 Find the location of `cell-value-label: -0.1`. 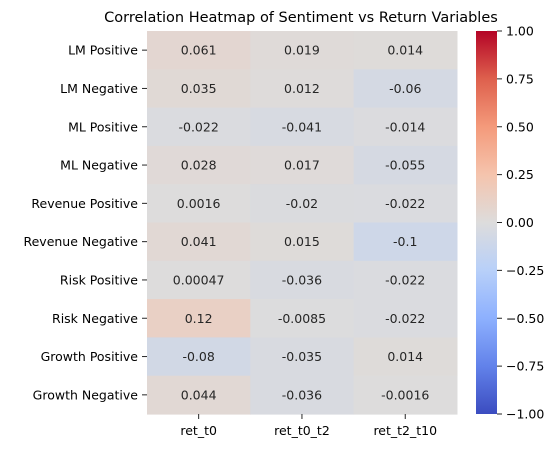

cell-value-label: -0.1 is located at coordinates (405, 241).